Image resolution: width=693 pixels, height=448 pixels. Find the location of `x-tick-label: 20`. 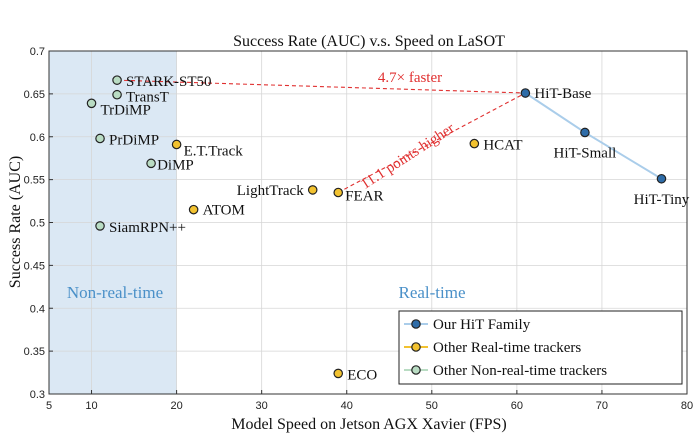

x-tick-label: 20 is located at coordinates (176, 406).